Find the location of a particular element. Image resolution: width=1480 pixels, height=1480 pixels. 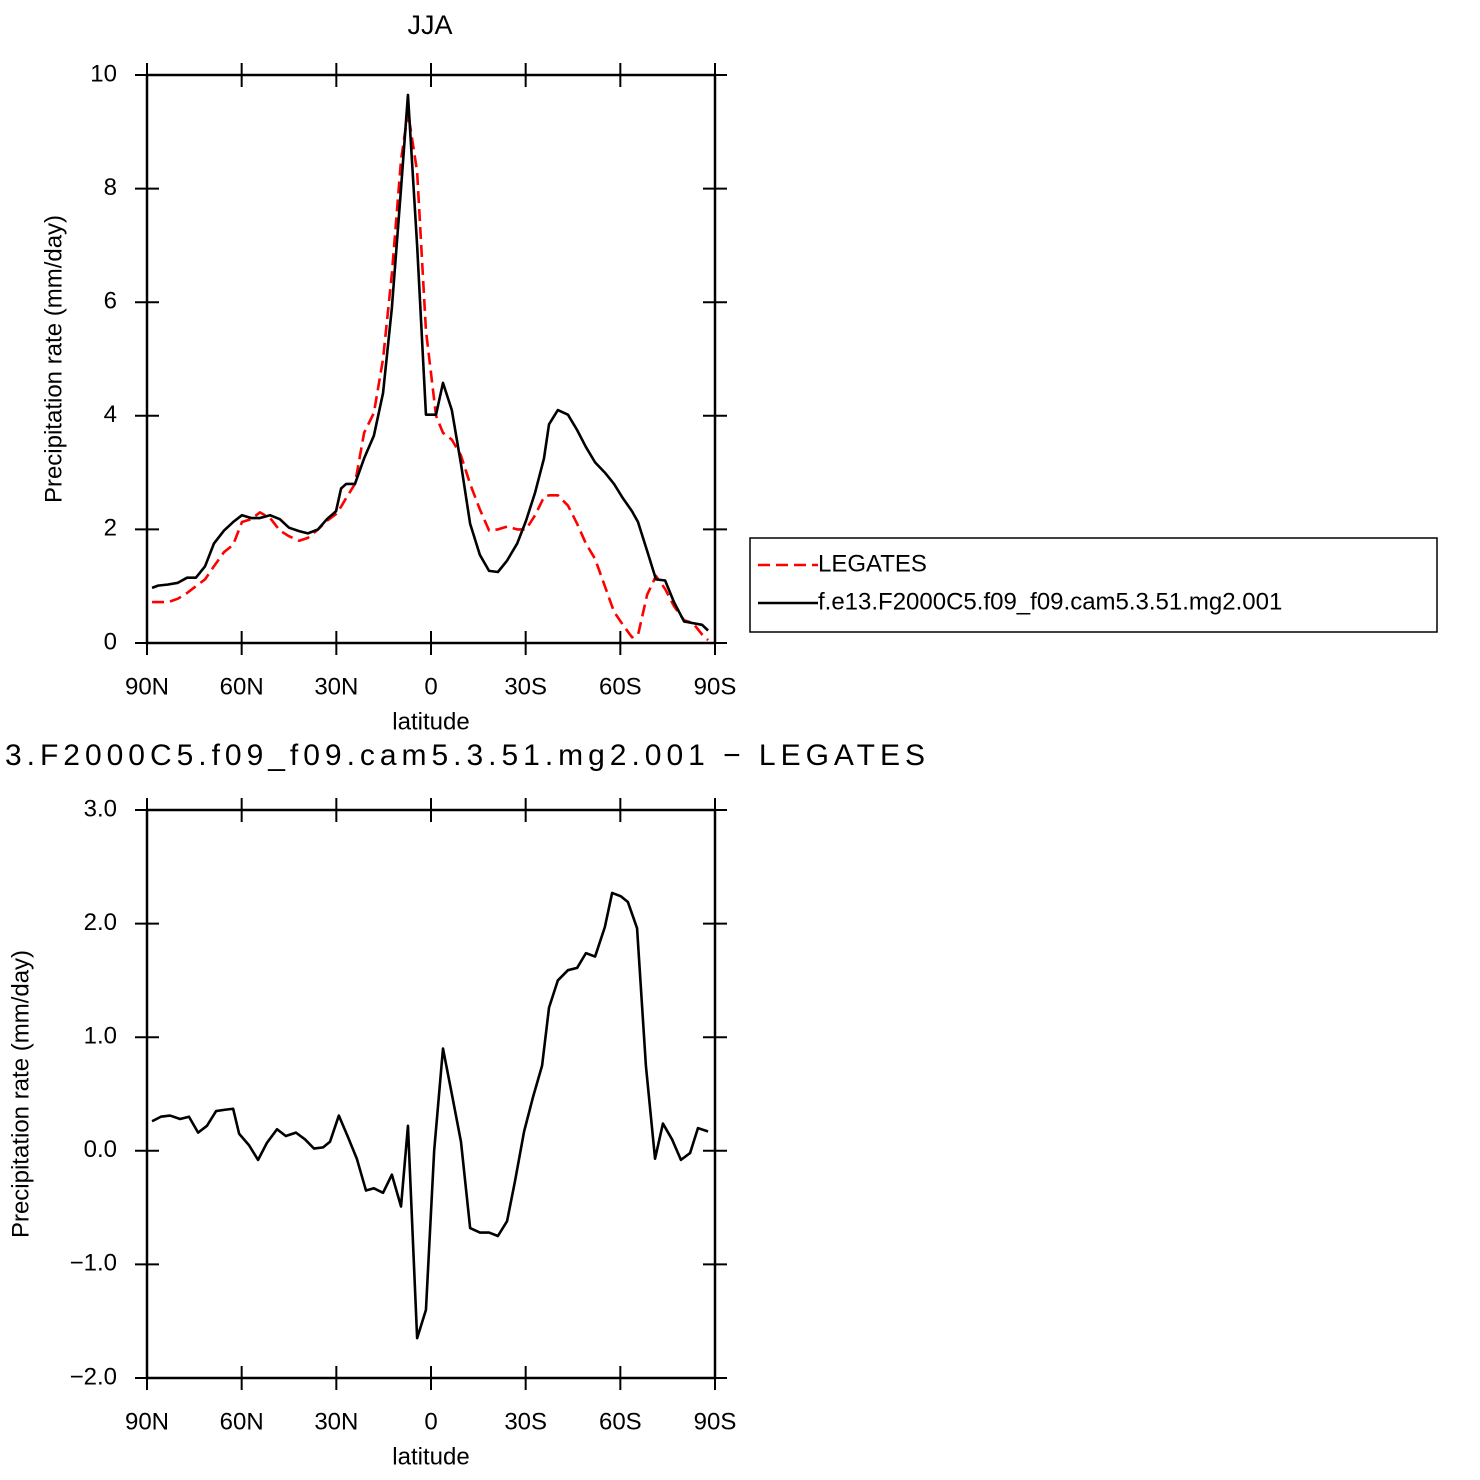

y-tick-label: 0.0 is located at coordinates (100, 1149).